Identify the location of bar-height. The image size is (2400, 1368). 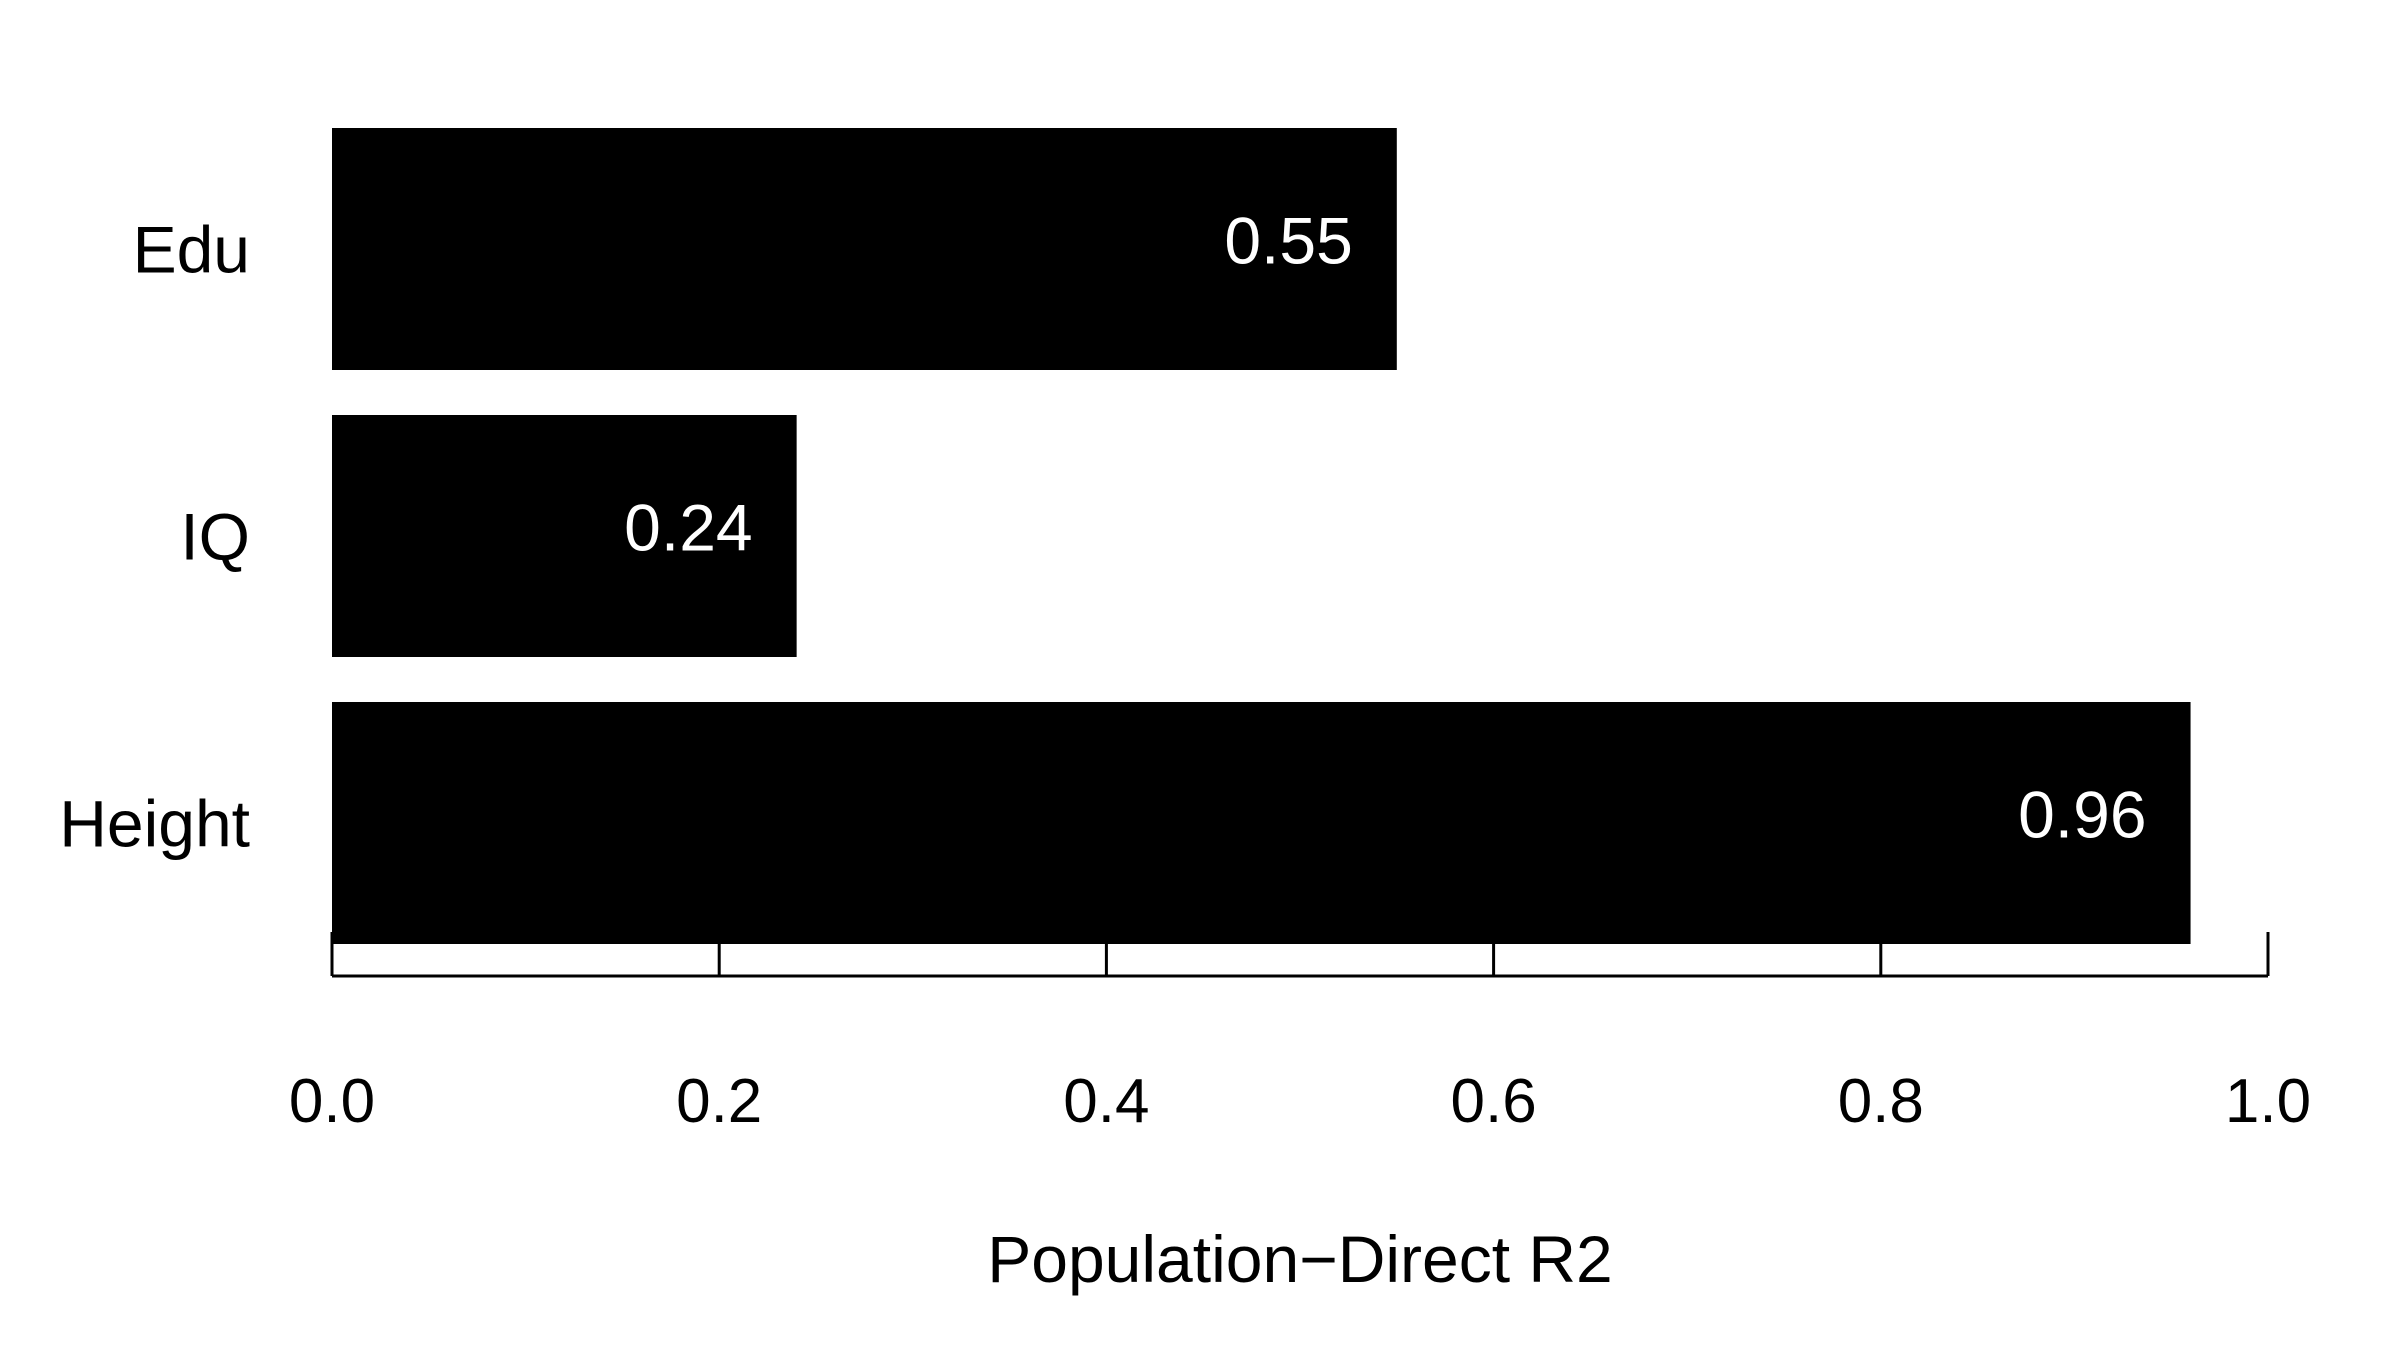
(1261, 823).